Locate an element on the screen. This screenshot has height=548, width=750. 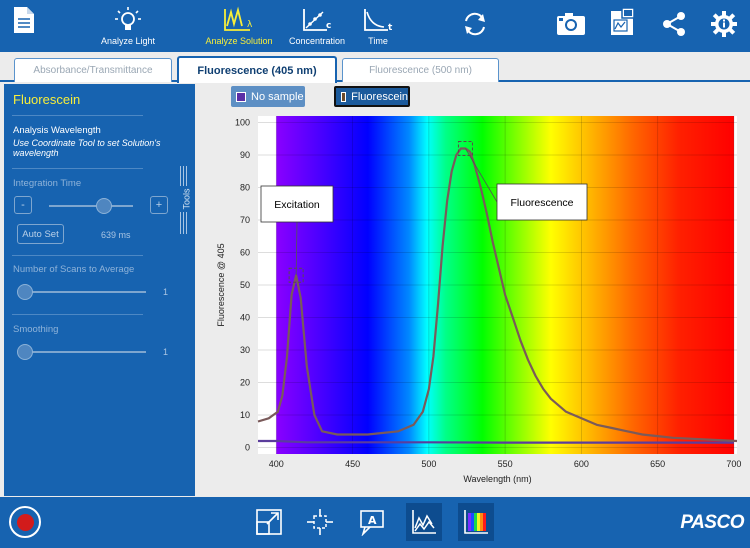
smoothing-label: Smoothing is located at coordinates (36, 329).